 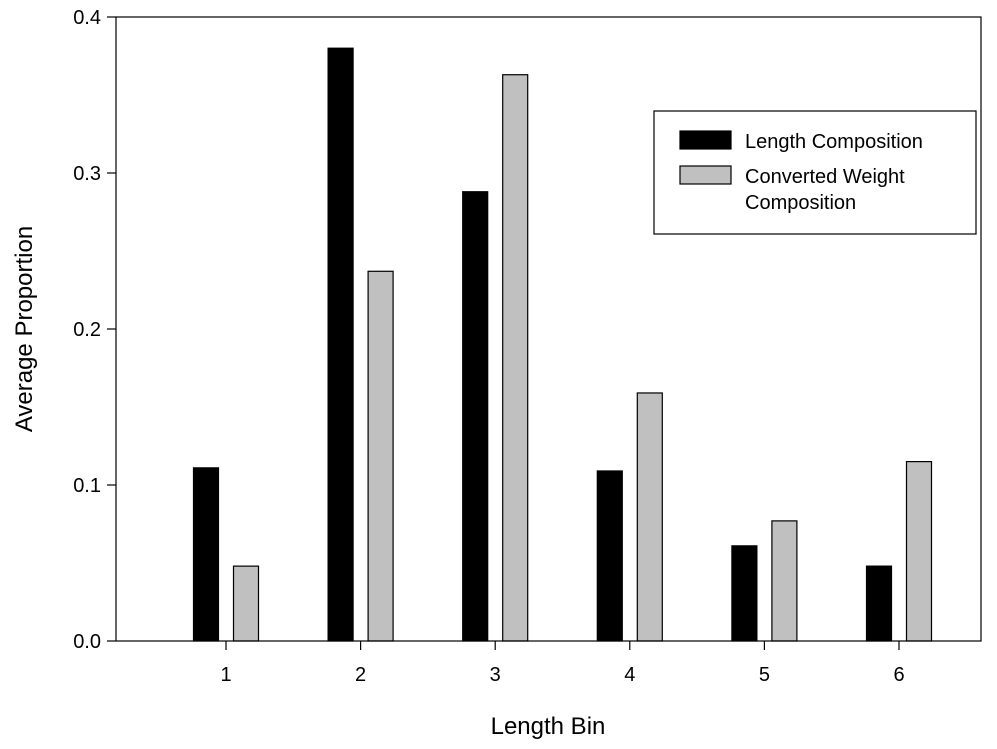 I want to click on x-tick-label: 4, so click(x=629, y=675).